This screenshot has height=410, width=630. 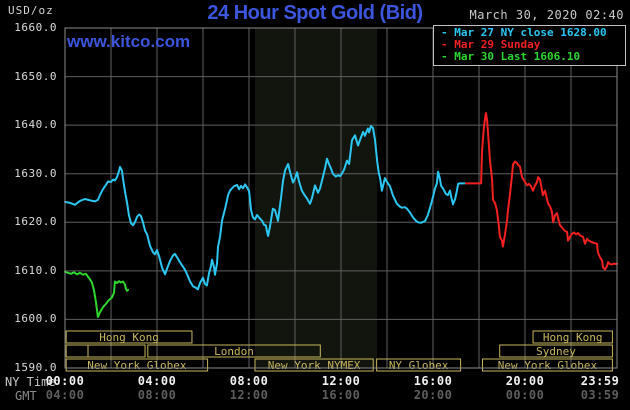 What do you see at coordinates (35, 76) in the screenshot?
I see `y-tick-label: 1650.0` at bounding box center [35, 76].